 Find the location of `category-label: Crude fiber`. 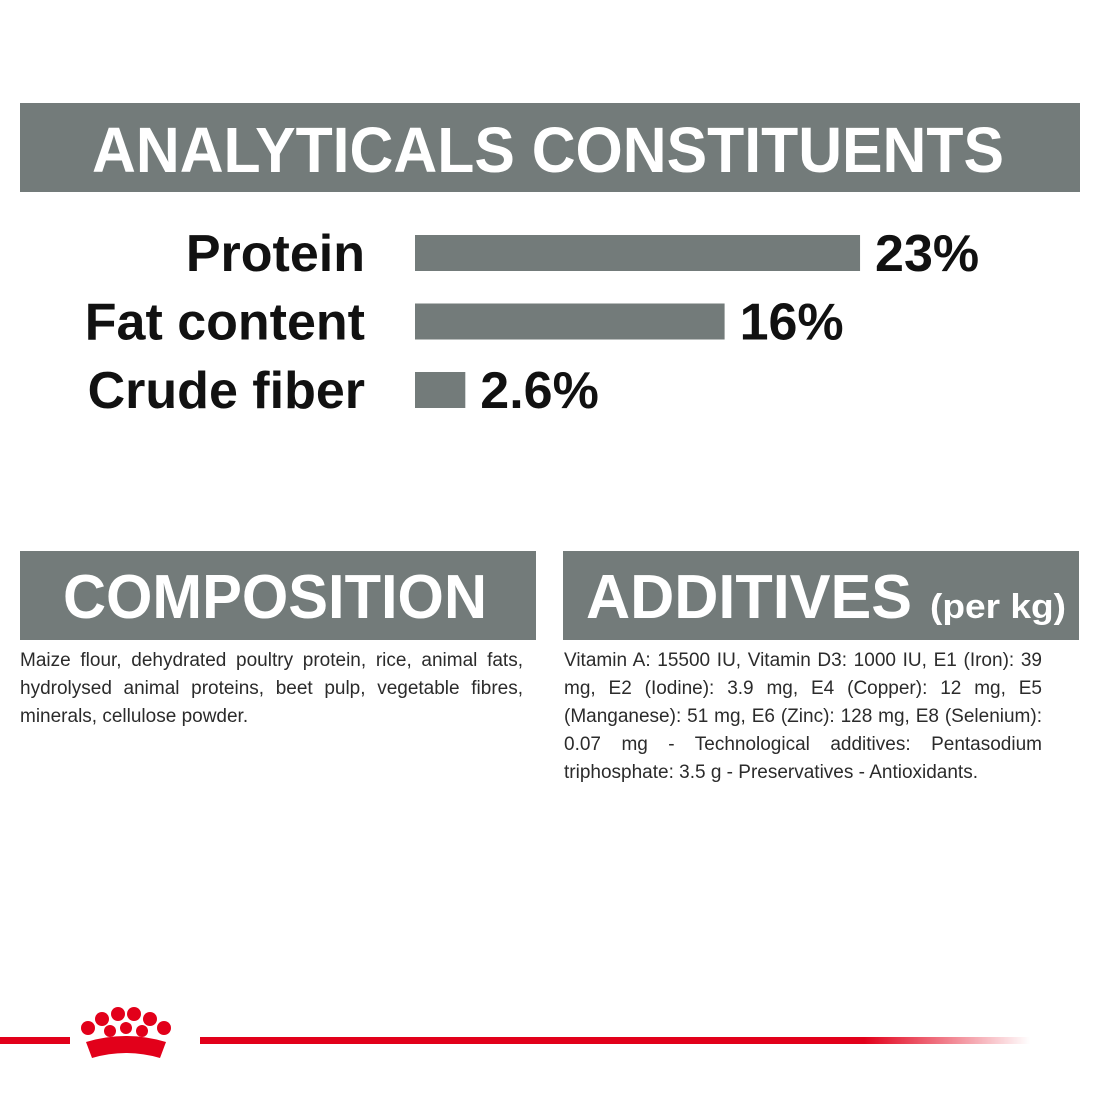

category-label: Crude fiber is located at coordinates (226, 391).